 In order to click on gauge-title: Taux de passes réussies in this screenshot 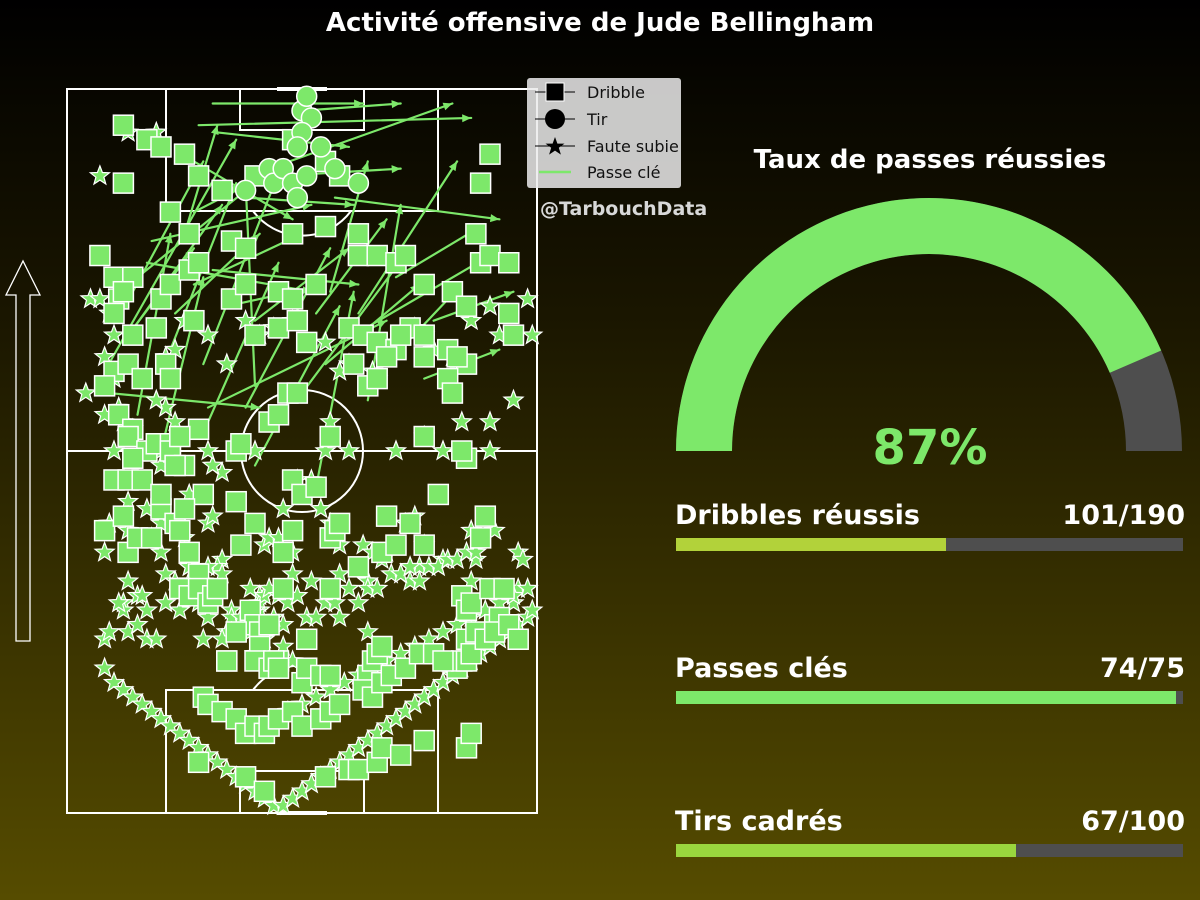, I will do `click(930, 160)`.